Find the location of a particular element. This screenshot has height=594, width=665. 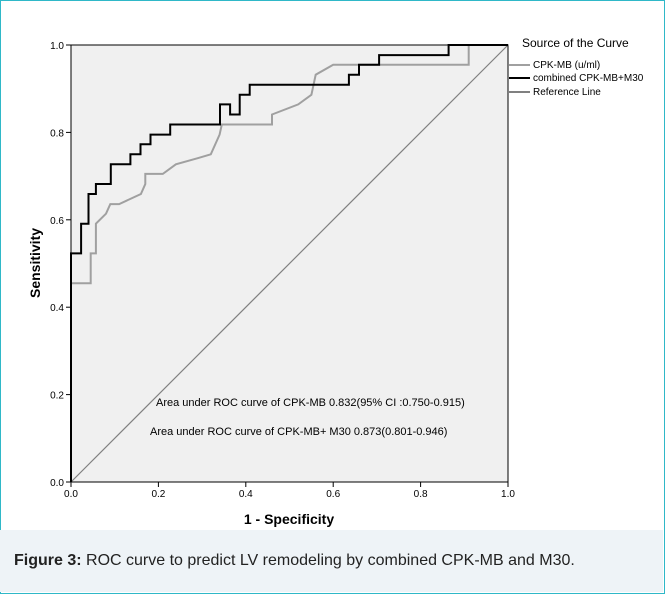

x-tick-label: 0.0 is located at coordinates (71, 494).